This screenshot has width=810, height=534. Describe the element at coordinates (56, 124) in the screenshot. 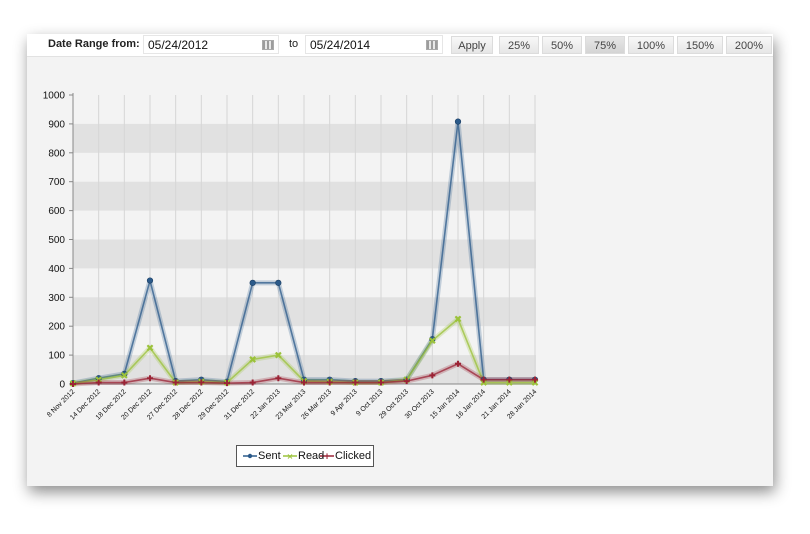

I see `y-tick-label: 900` at that location.